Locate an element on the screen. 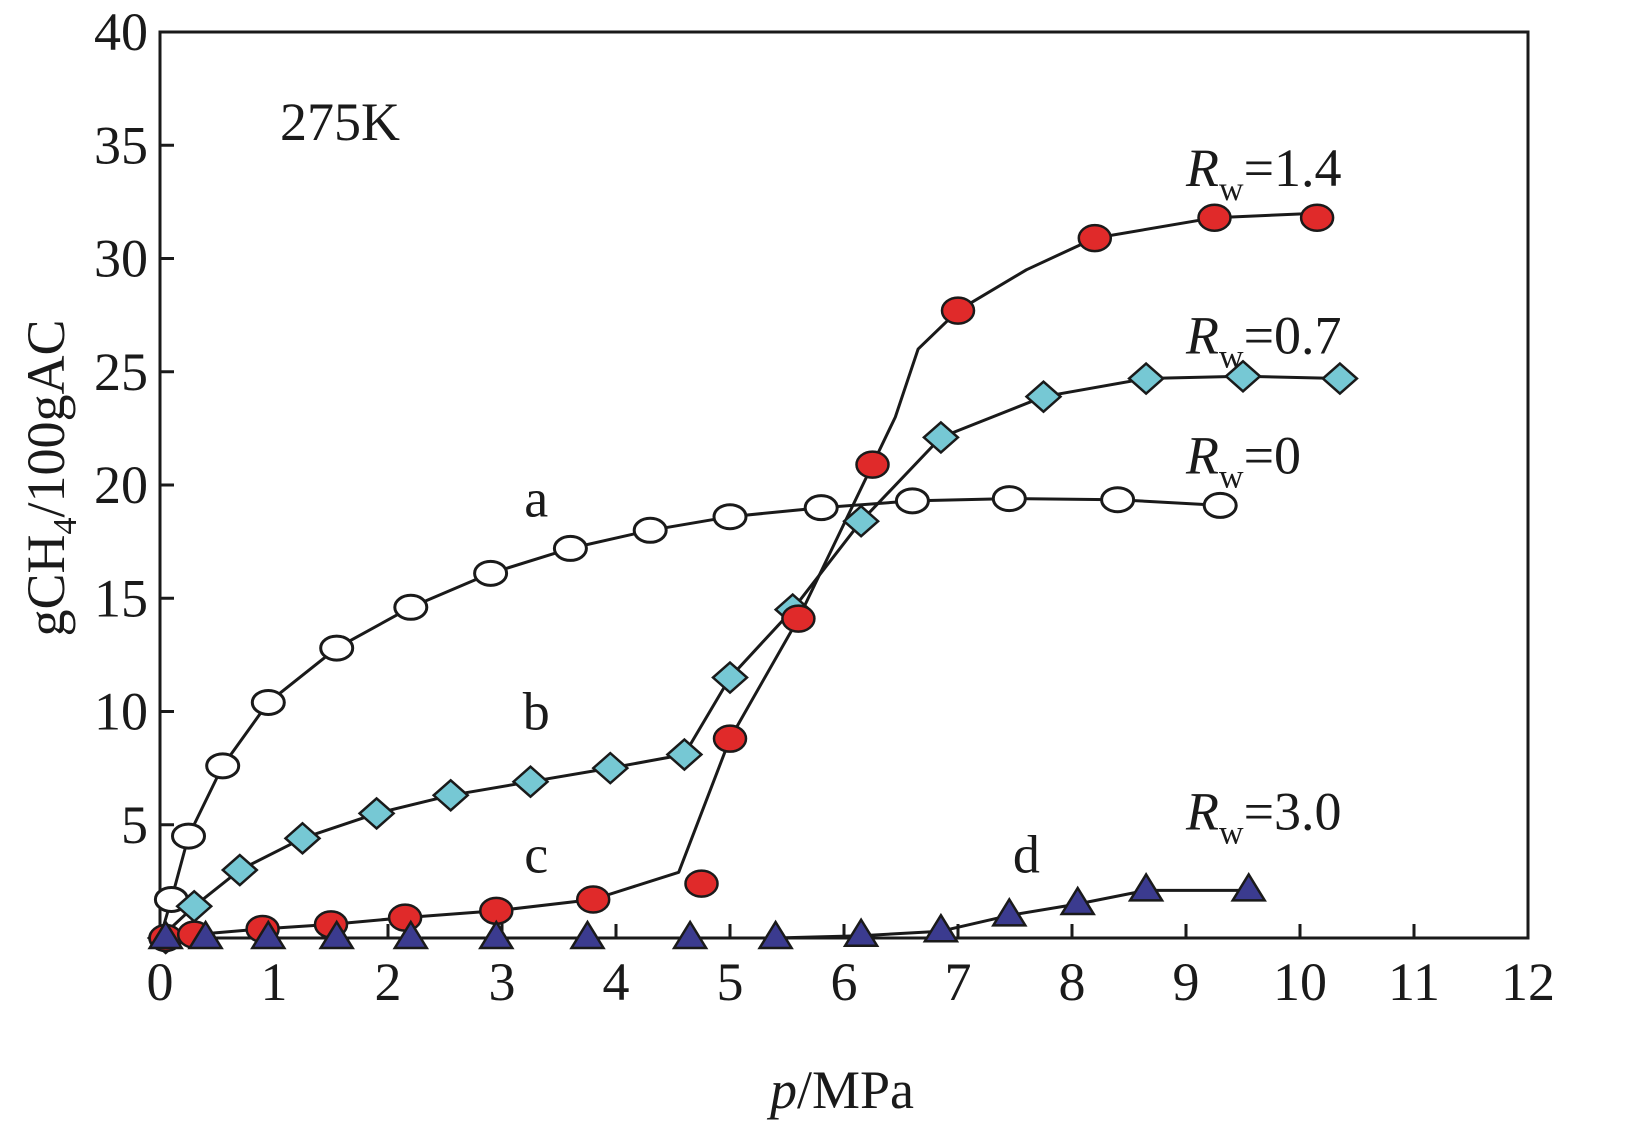 The image size is (1625, 1128). series-letter-d: d is located at coordinates (1026, 854).